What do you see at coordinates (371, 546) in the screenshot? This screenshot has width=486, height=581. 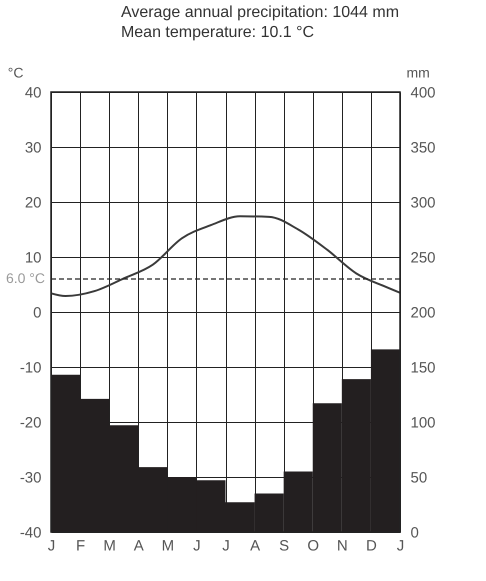 I see `x-tick-label: D` at bounding box center [371, 546].